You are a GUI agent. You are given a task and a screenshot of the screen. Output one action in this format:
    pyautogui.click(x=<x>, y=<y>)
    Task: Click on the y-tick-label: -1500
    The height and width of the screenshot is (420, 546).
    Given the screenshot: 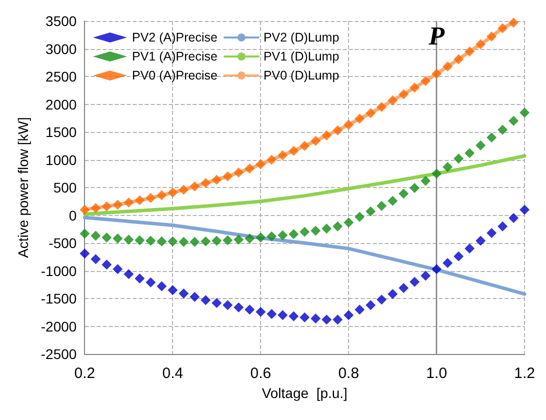 What is the action you would take?
    pyautogui.click(x=58, y=298)
    